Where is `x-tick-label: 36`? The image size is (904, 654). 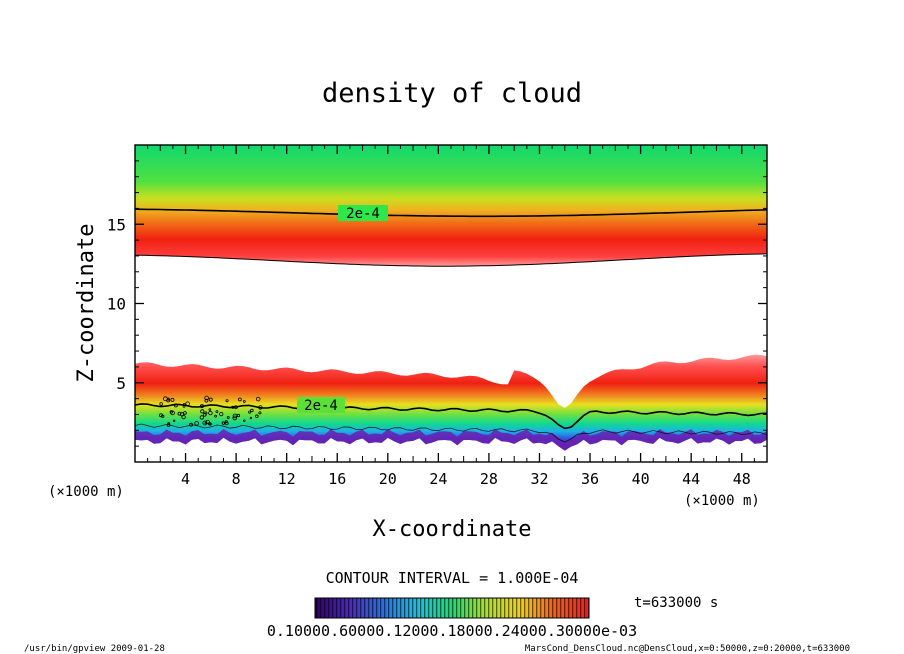 x-tick-label: 36 is located at coordinates (590, 479).